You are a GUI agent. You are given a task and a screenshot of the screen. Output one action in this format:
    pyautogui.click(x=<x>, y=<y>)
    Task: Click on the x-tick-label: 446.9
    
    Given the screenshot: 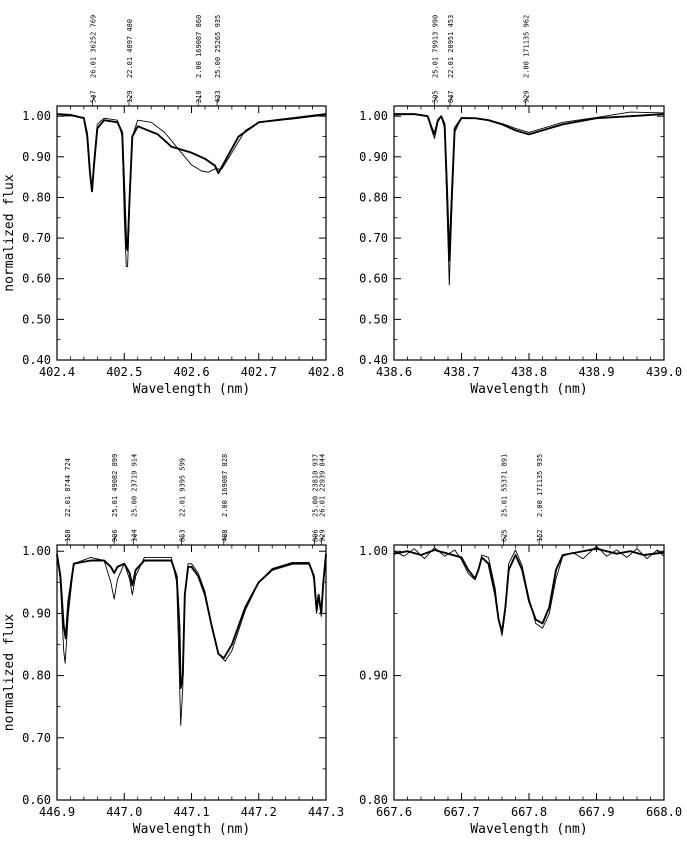 What is the action you would take?
    pyautogui.click(x=57, y=812)
    